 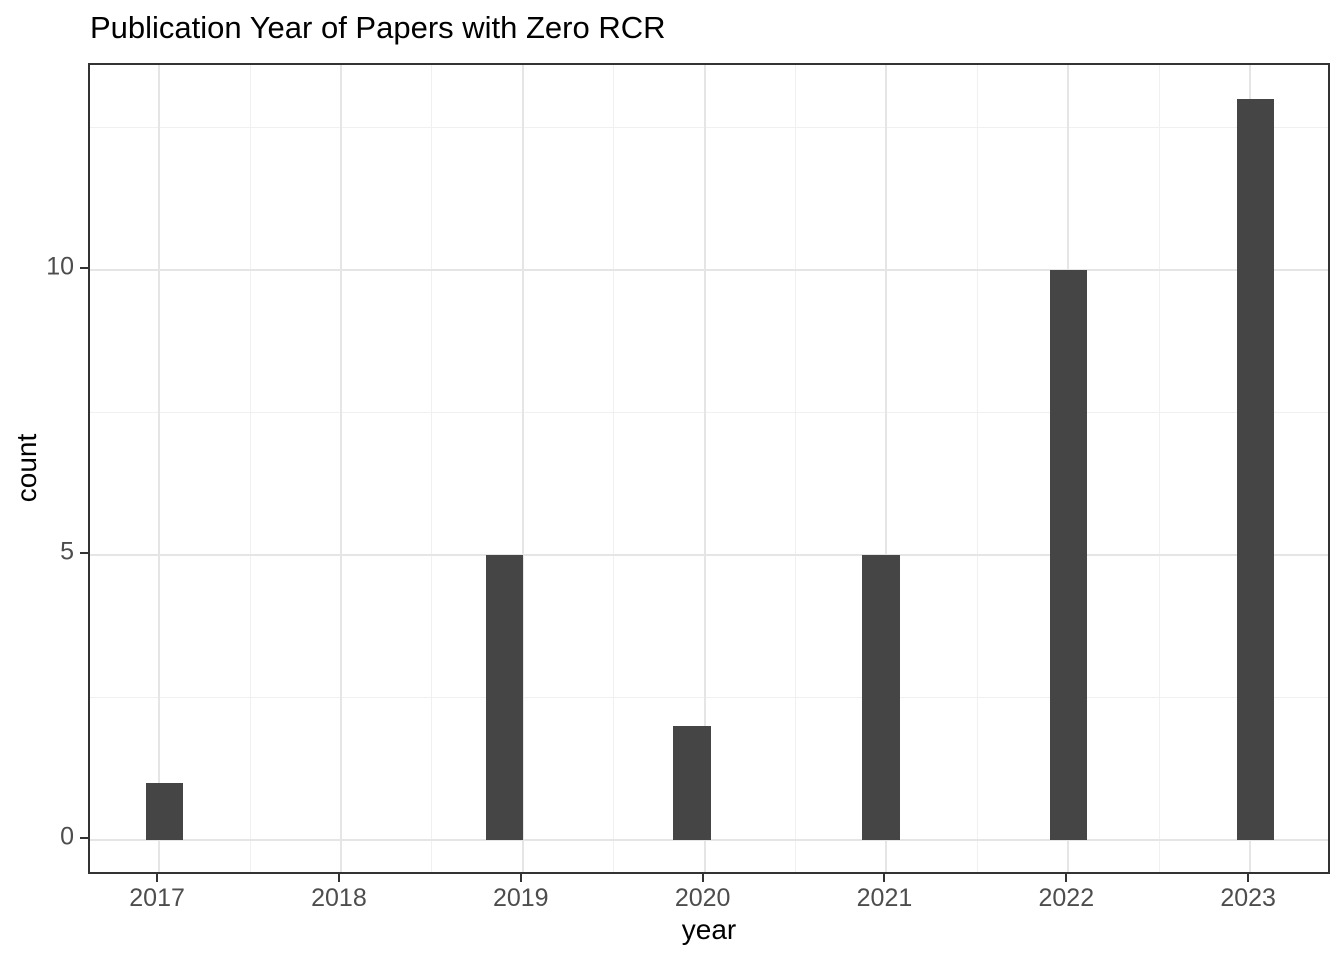 What do you see at coordinates (157, 898) in the screenshot?
I see `x-tick-label: 2017` at bounding box center [157, 898].